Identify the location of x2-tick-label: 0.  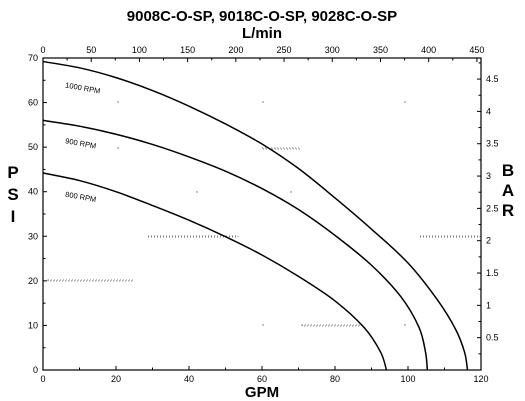
(42, 50).